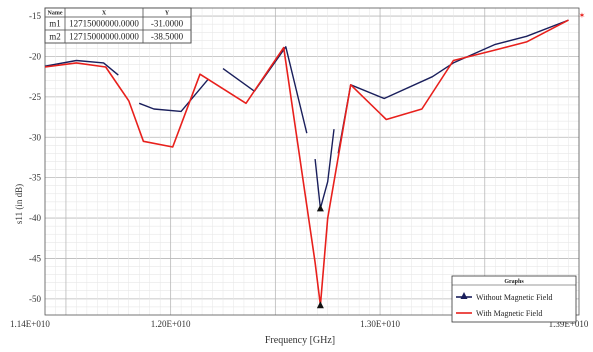 The height and width of the screenshot is (352, 593). I want to click on x-tick-label: 1.20E+010, so click(171, 324).